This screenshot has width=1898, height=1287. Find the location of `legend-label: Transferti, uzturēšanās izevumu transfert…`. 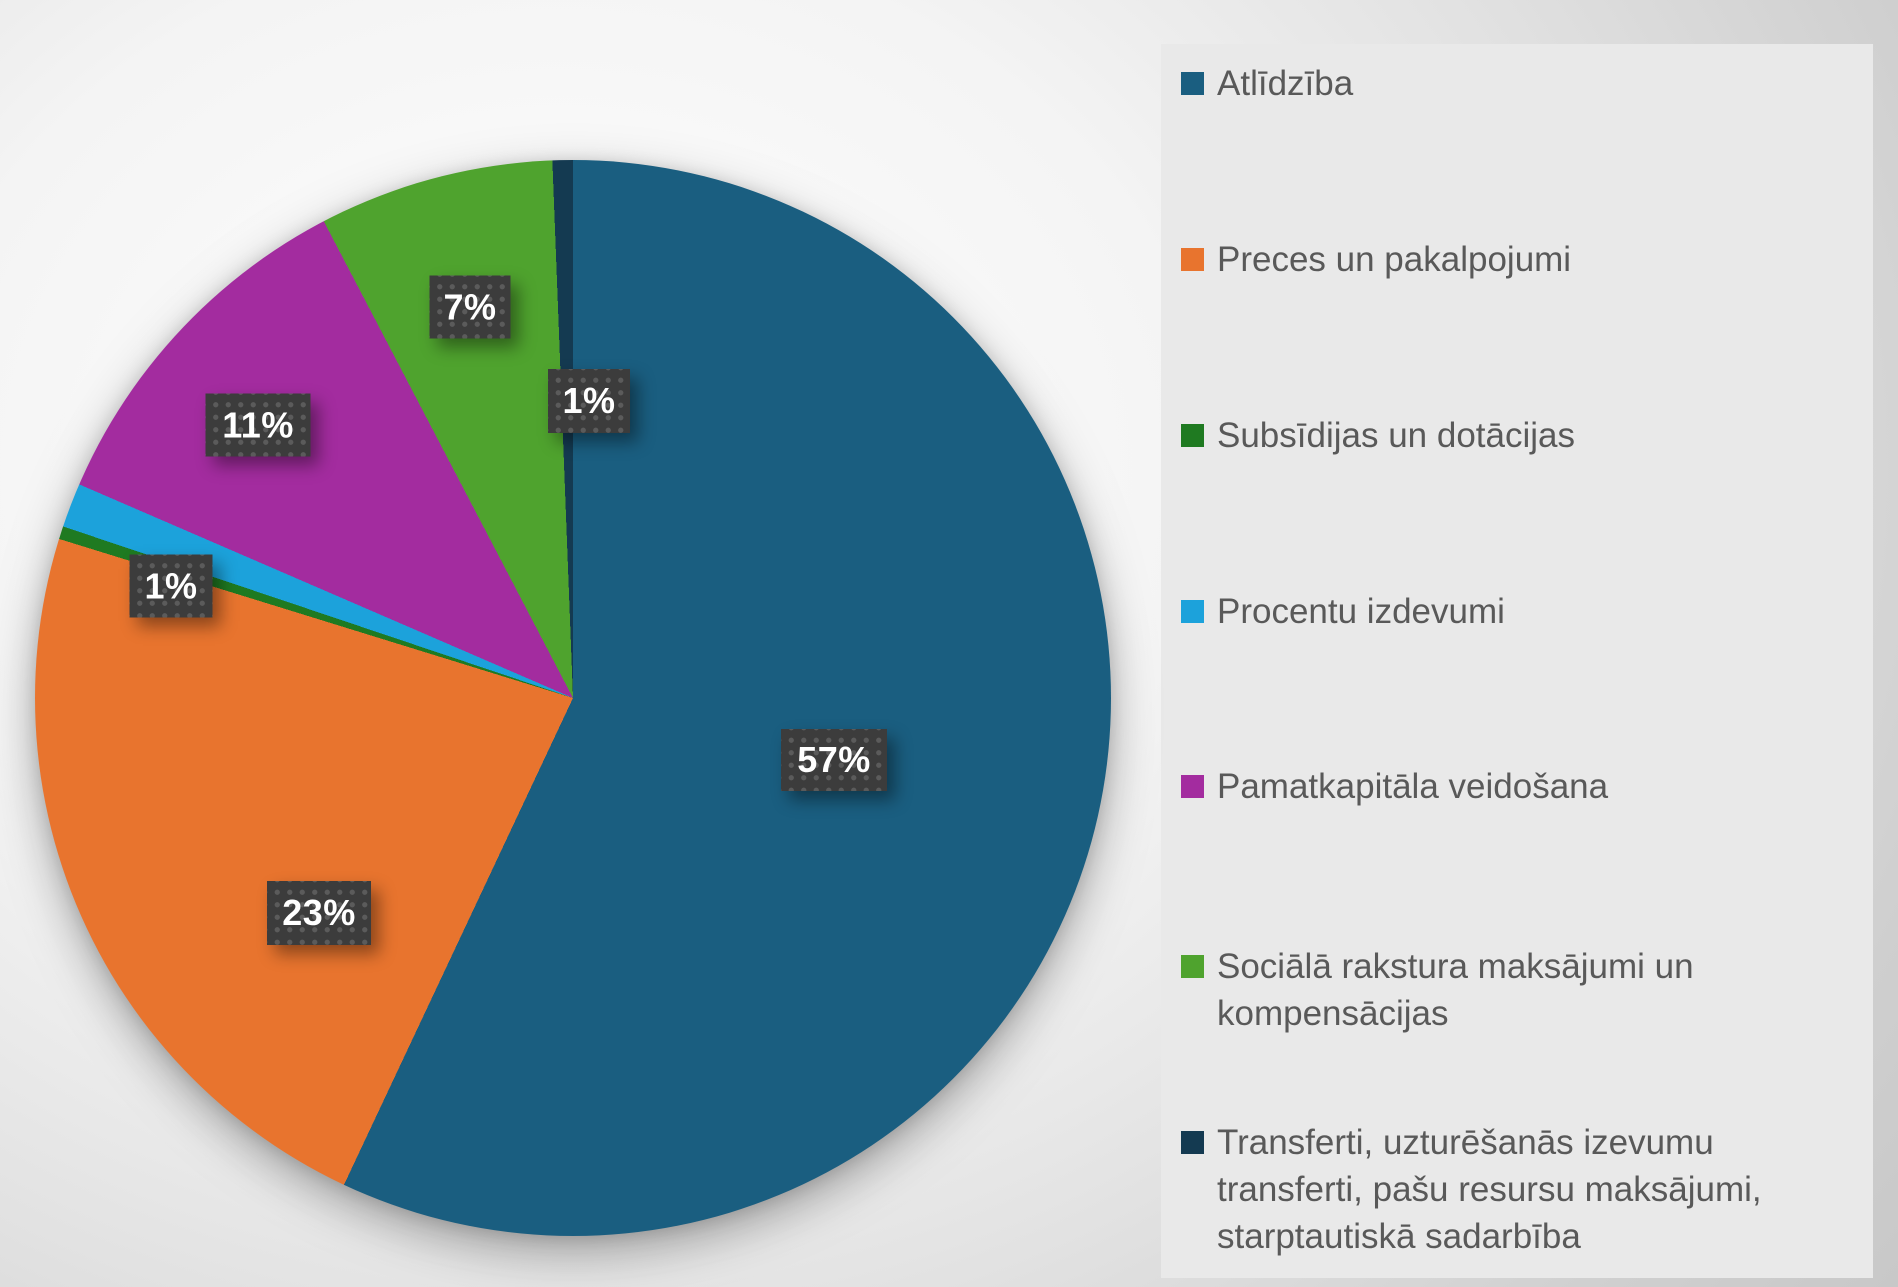

legend-label: Transferti, uzturēšanās izevumu transfert… is located at coordinates (1489, 1189).